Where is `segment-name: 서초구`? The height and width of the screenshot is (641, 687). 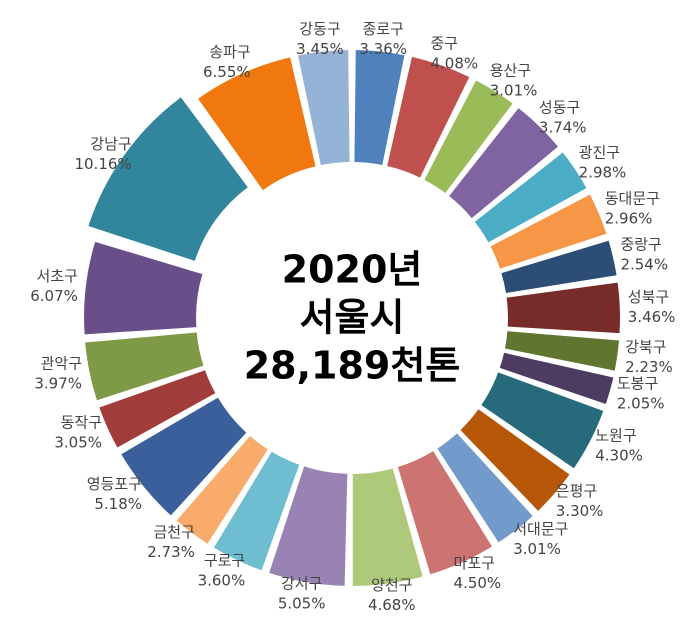 segment-name: 서초구 is located at coordinates (57, 276).